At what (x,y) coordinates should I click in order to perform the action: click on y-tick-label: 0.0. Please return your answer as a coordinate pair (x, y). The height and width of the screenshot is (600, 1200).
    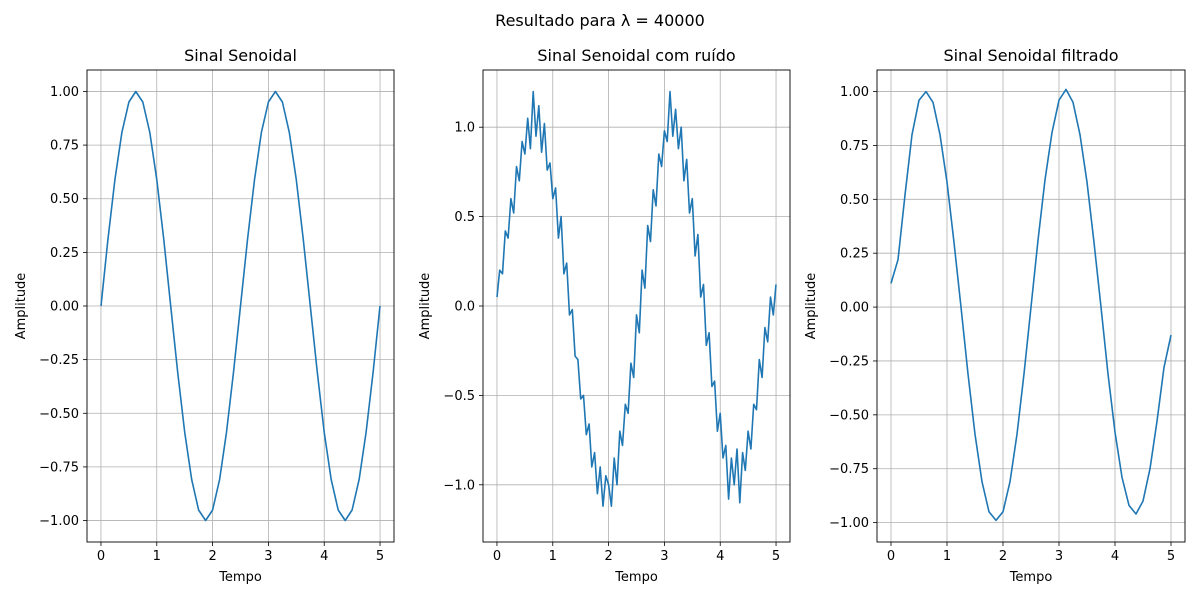
    Looking at the image, I should click on (464, 307).